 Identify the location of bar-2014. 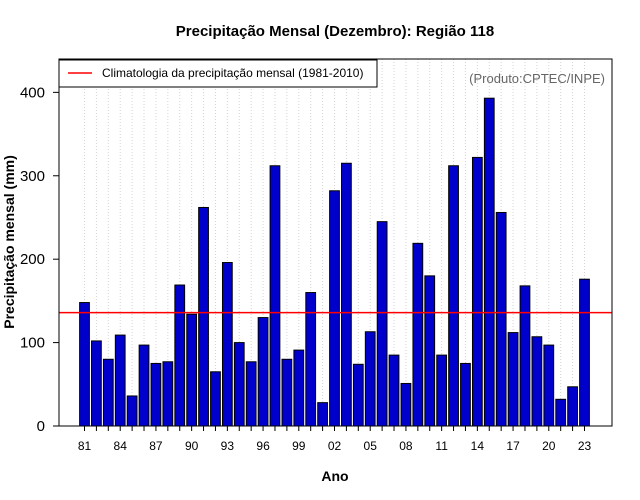
(477, 291).